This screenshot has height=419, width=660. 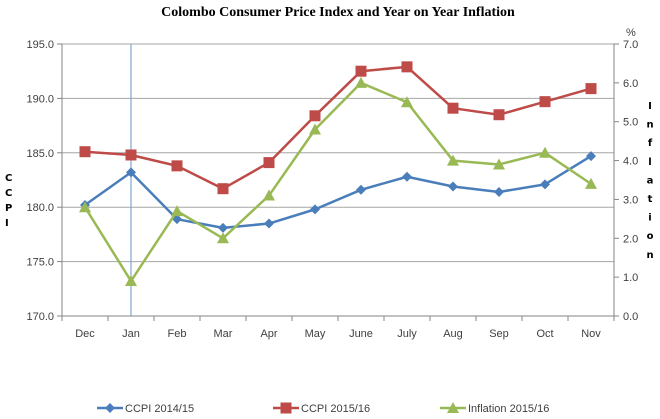 I want to click on legend-item: CCPI 2014/15, so click(x=145, y=409).